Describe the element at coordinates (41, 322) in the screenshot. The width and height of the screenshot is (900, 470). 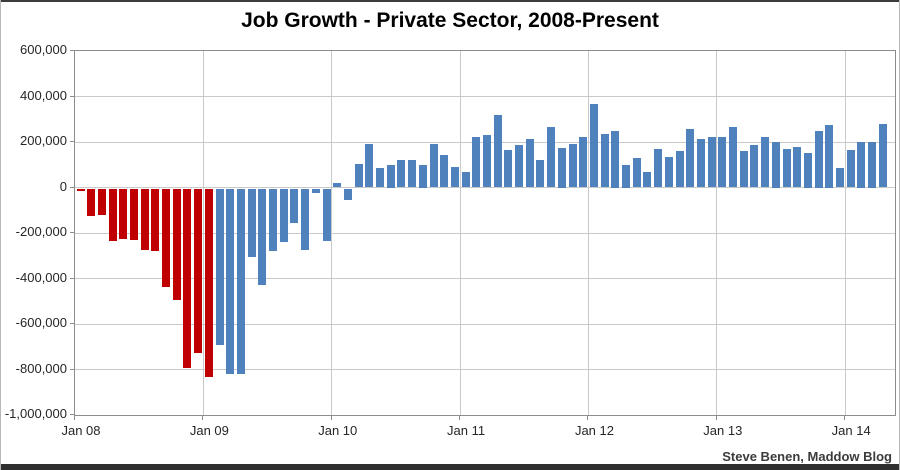
I see `y-tick-label--600000: -600,000` at that location.